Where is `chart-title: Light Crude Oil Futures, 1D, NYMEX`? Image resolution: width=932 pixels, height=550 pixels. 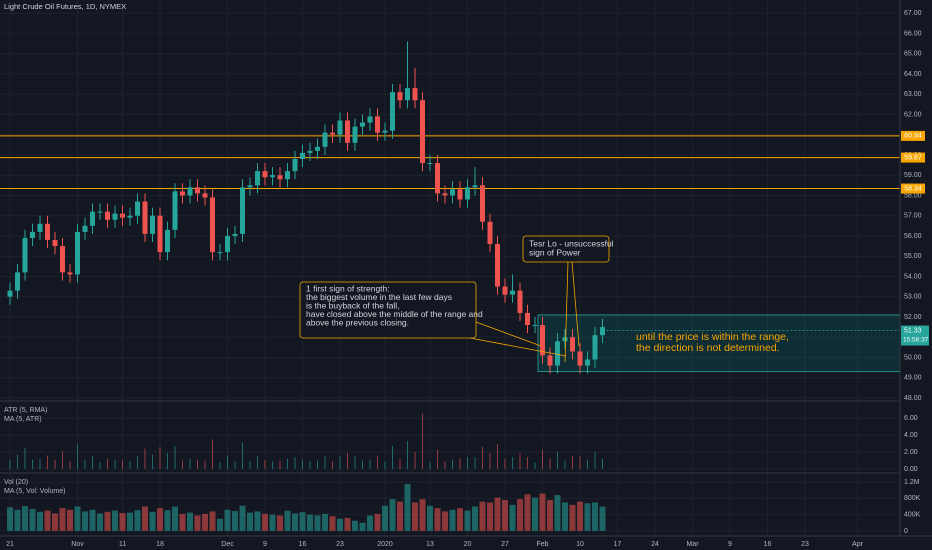 chart-title: Light Crude Oil Futures, 1D, NYMEX is located at coordinates (65, 6).